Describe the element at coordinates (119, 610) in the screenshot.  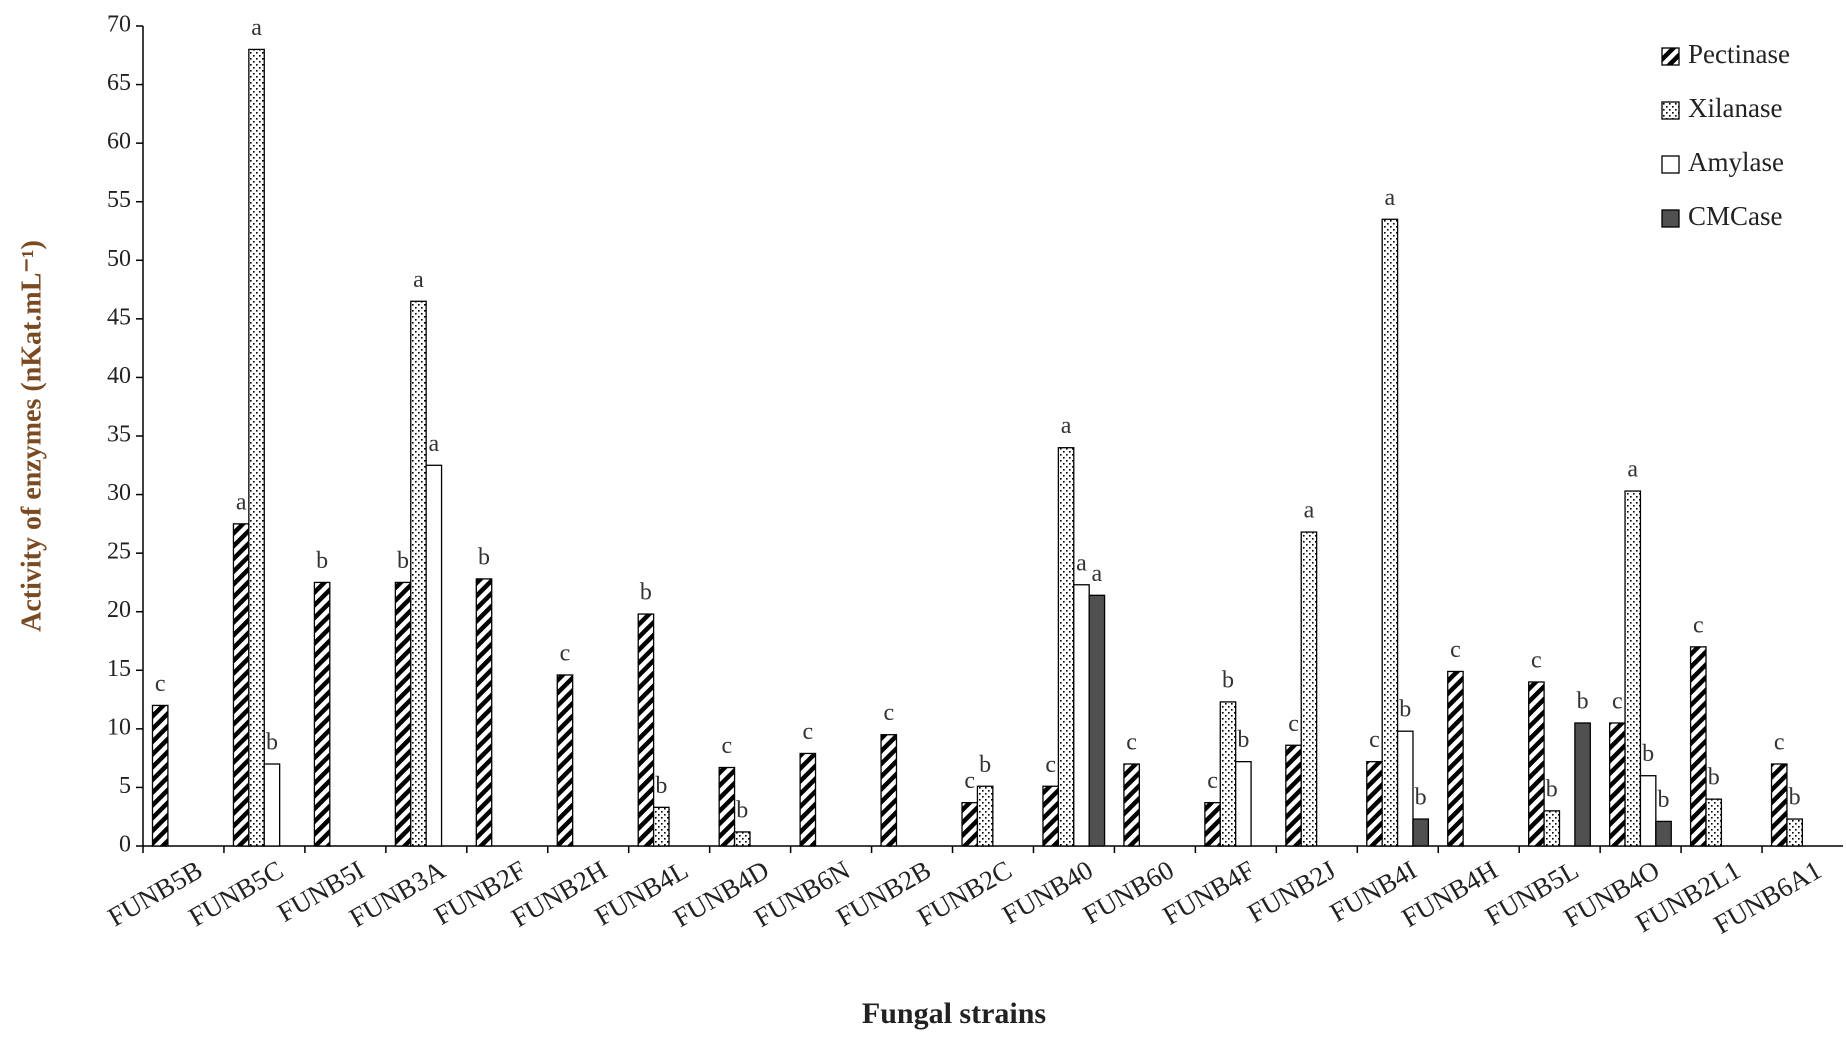
I see `y-tick-label: 20` at that location.